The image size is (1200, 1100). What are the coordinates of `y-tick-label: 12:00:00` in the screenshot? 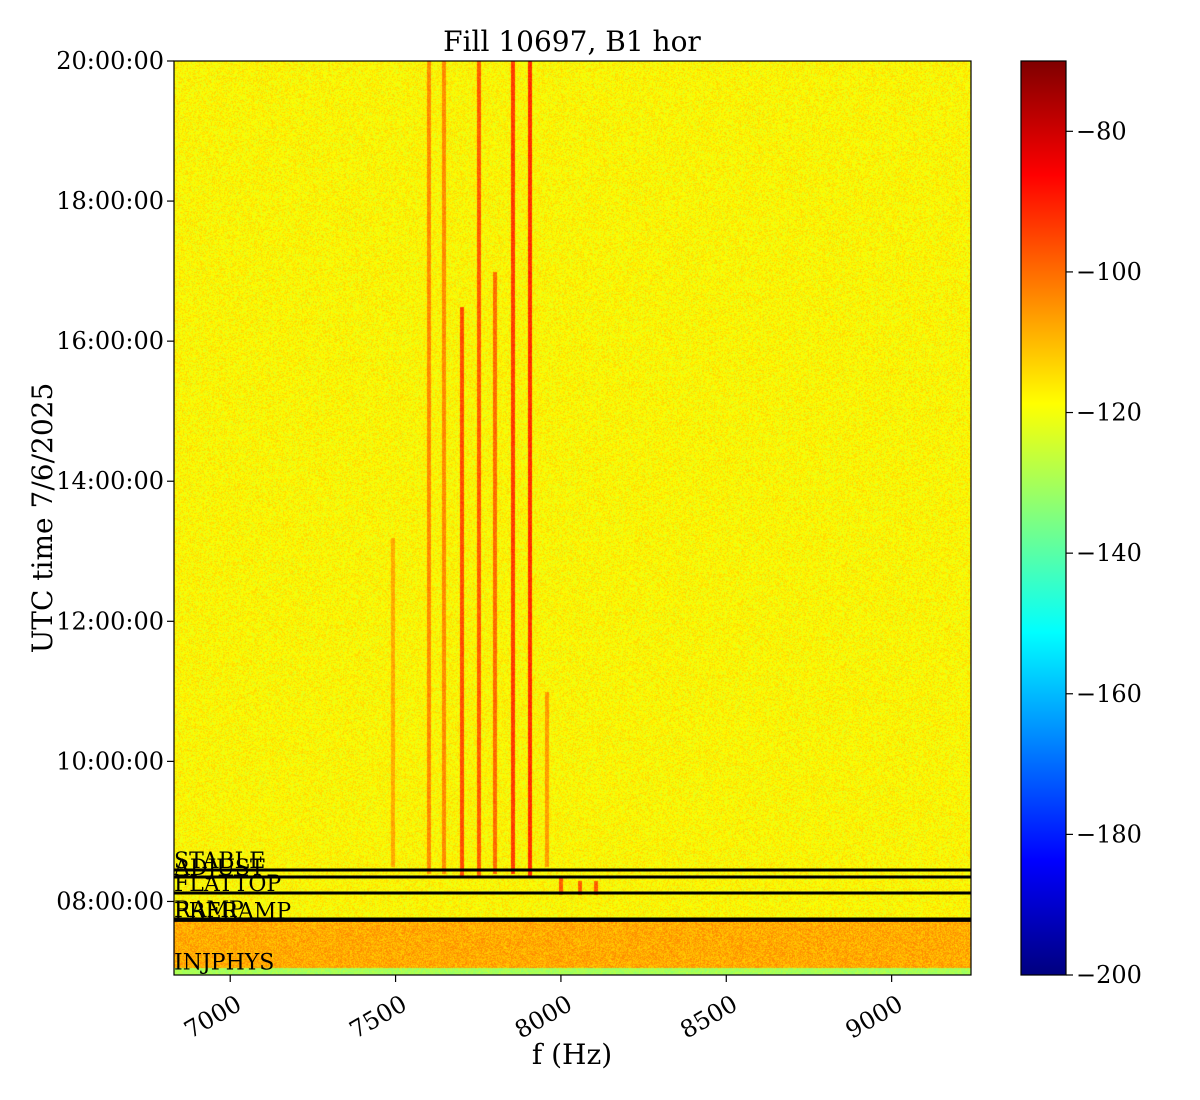 It's located at (110, 621).